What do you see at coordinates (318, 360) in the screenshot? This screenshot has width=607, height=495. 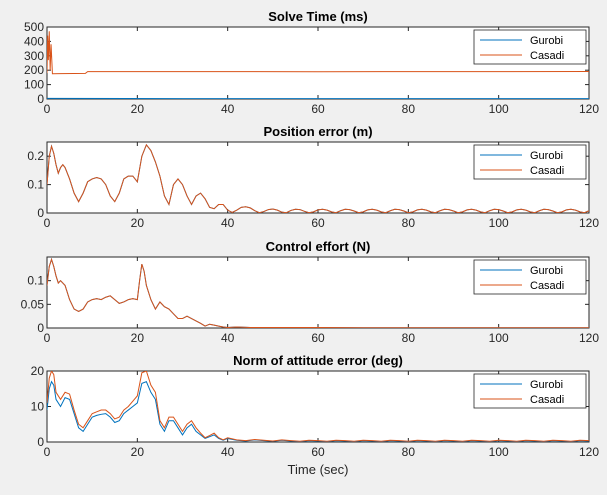 I see `chart-title: Norm of attitude error (deg)` at bounding box center [318, 360].